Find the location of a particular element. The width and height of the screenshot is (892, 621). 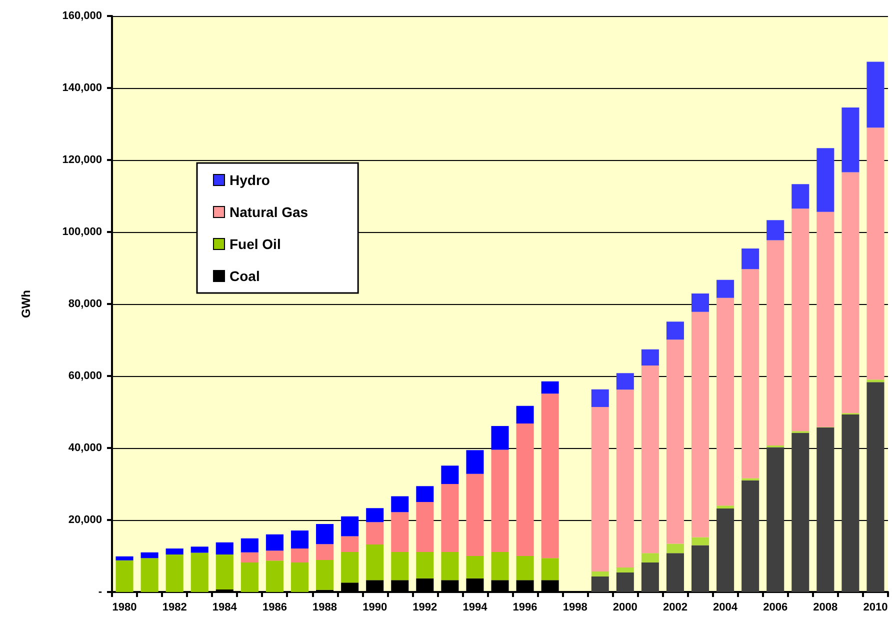

x-tick-label: 2010 is located at coordinates (875, 608).